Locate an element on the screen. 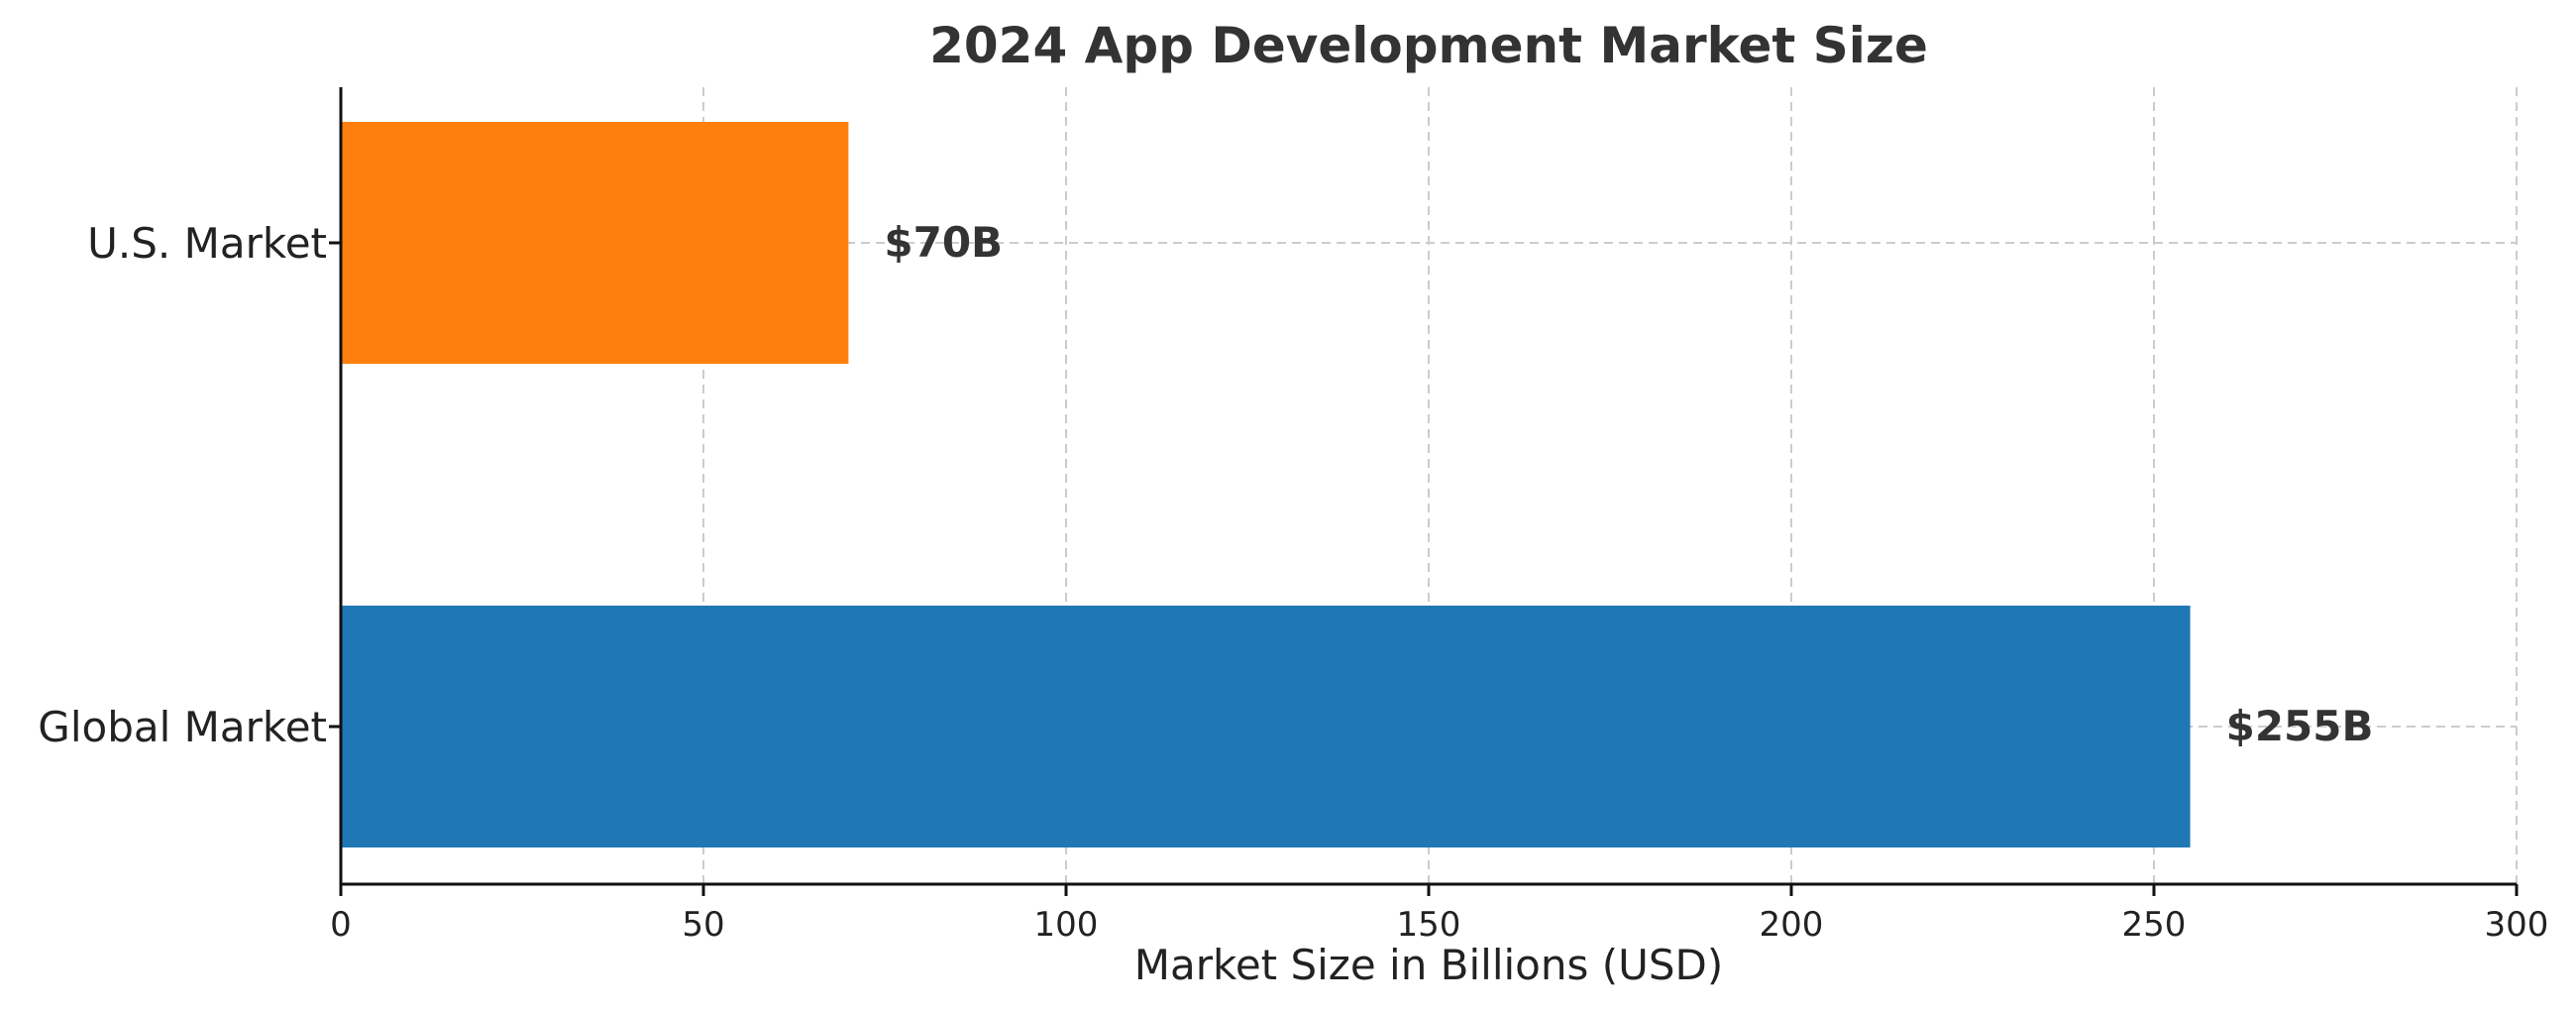  x-tick-label-200: 200 is located at coordinates (1792, 925).